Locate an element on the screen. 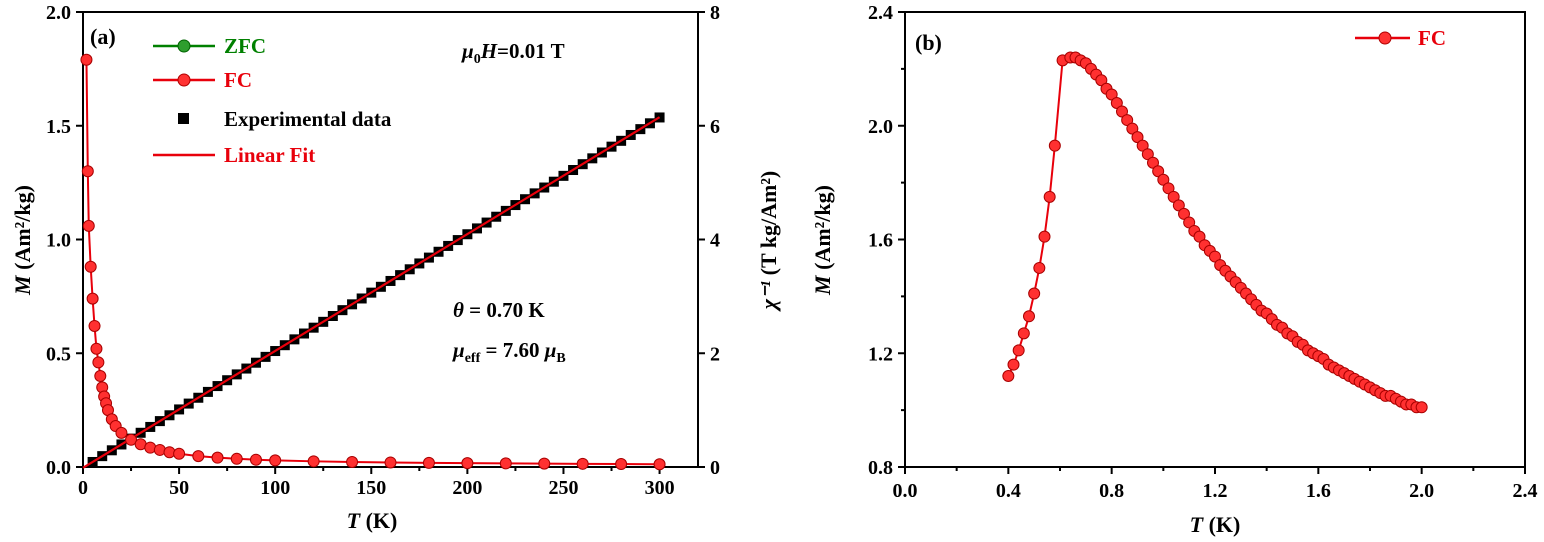 The width and height of the screenshot is (1544, 542). x-tick-label-b: 1.6 is located at coordinates (1318, 491).